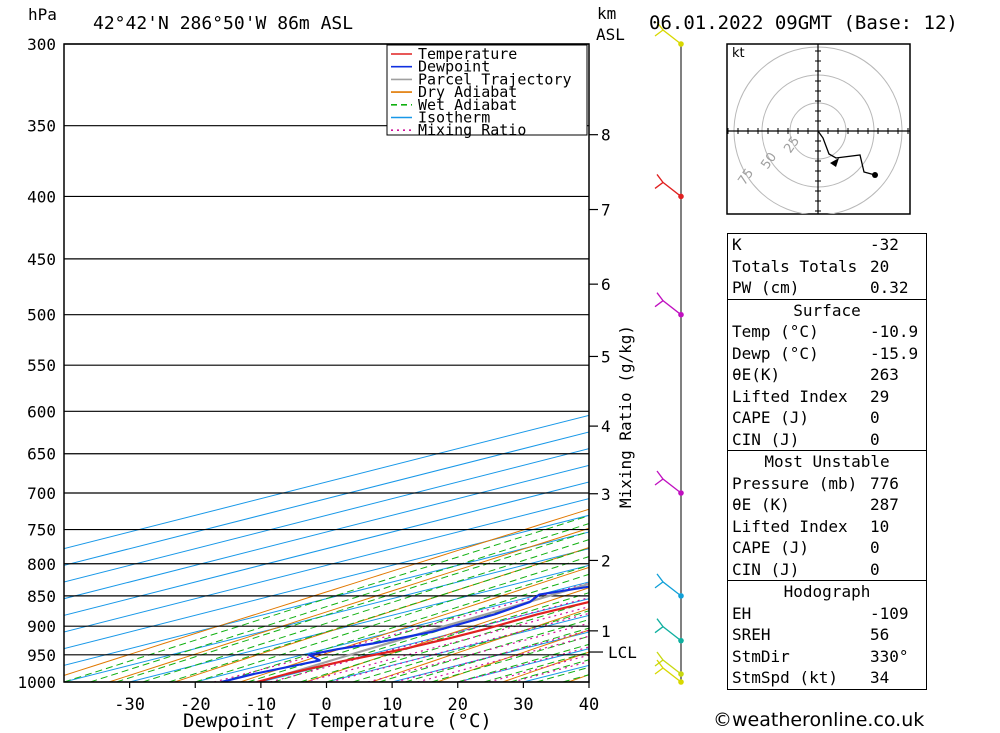 The width and height of the screenshot is (1000, 733). I want to click on storm-motion-marker, so click(834, 162).